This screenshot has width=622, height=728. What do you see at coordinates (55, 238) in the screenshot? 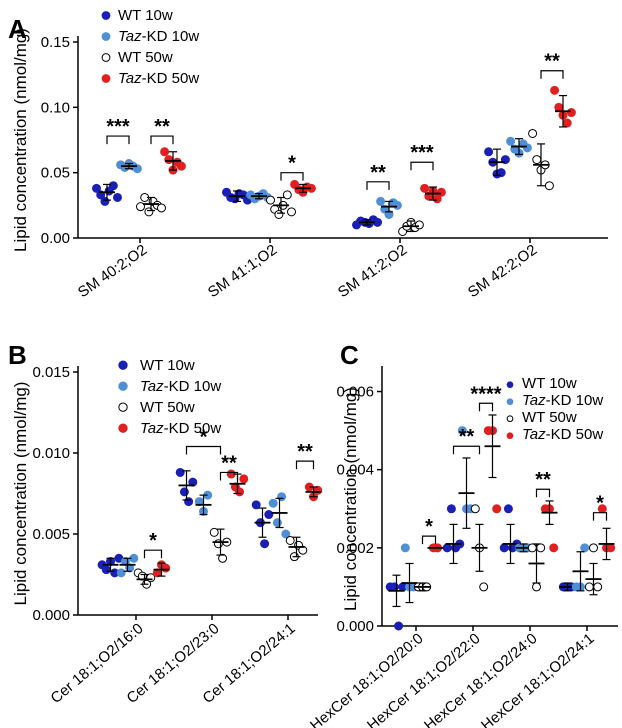
I see `y-tick-label: 0.00` at bounding box center [55, 238].